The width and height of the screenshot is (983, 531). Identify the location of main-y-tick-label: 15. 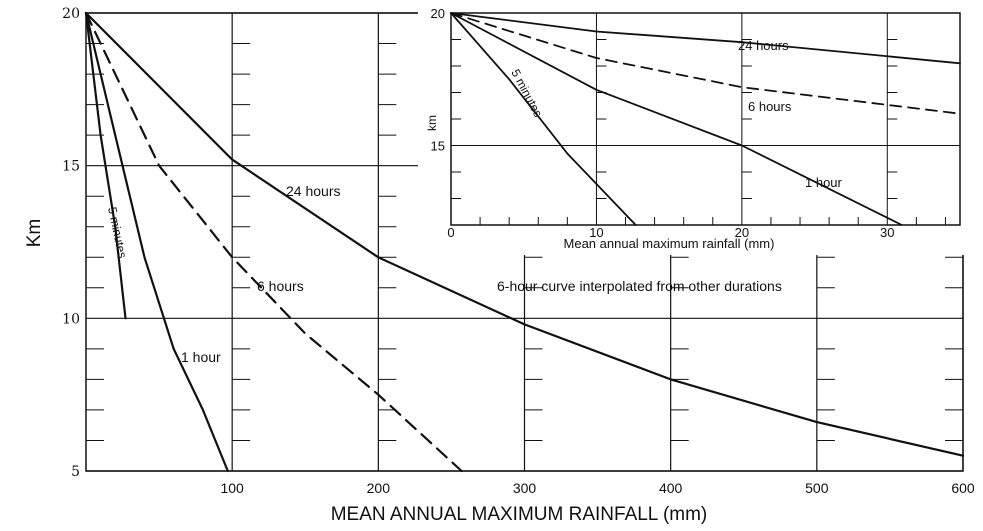
(71, 167).